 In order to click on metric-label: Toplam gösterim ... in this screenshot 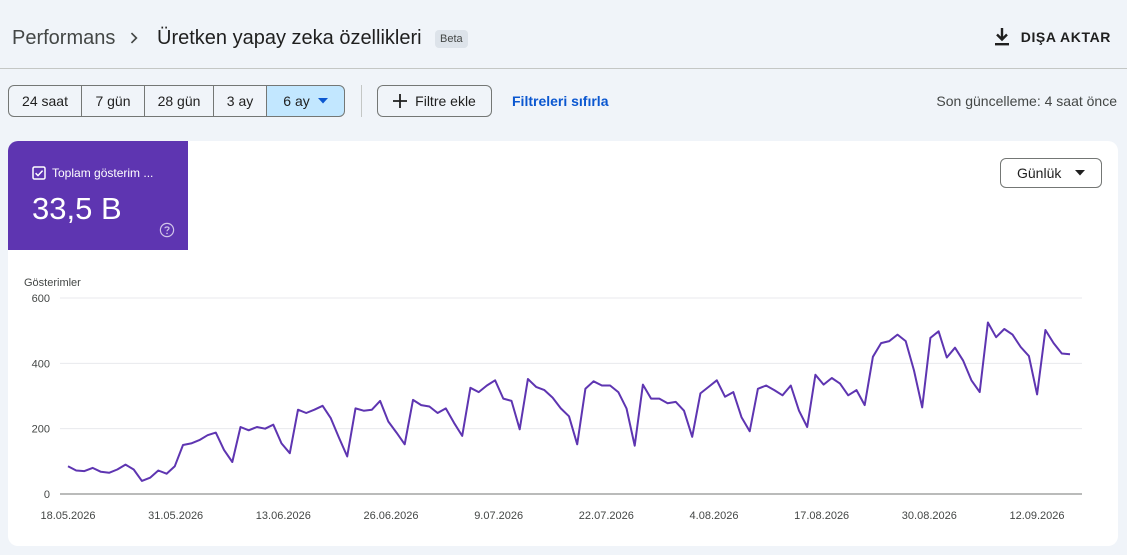, I will do `click(103, 173)`.